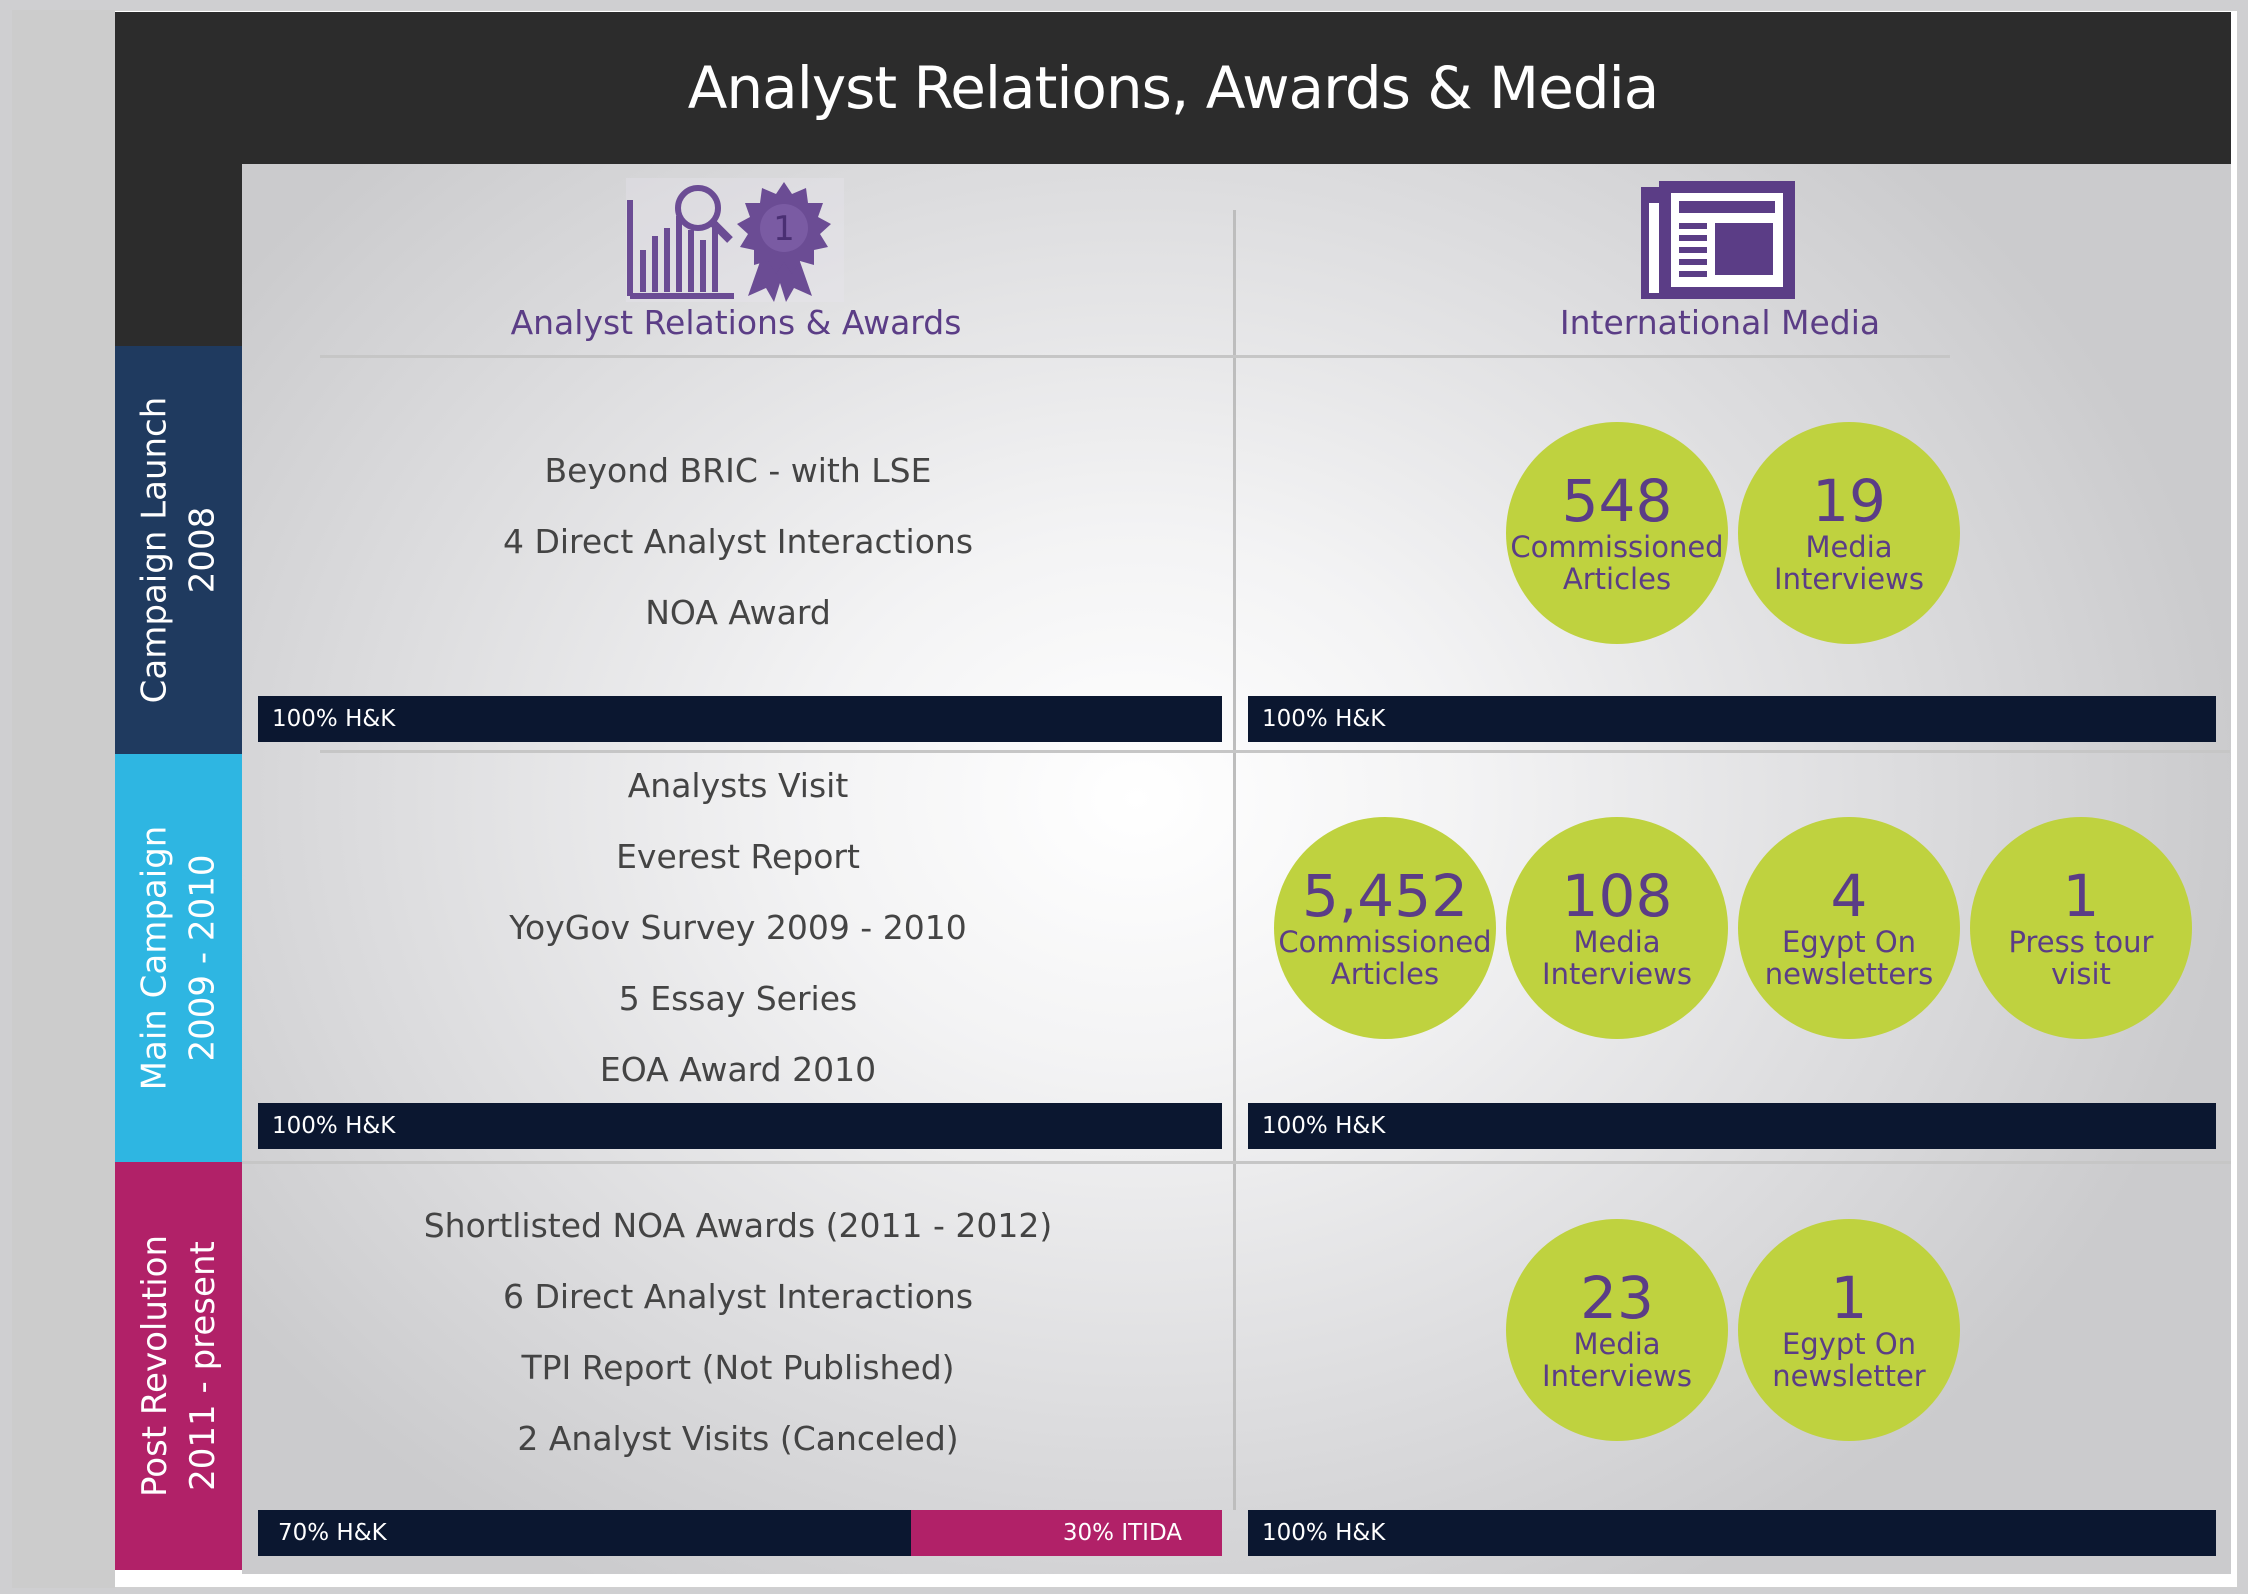 Image resolution: width=2248 pixels, height=1594 pixels. Describe the element at coordinates (738, 856) in the screenshot. I see `list-item: Everest Report` at that location.